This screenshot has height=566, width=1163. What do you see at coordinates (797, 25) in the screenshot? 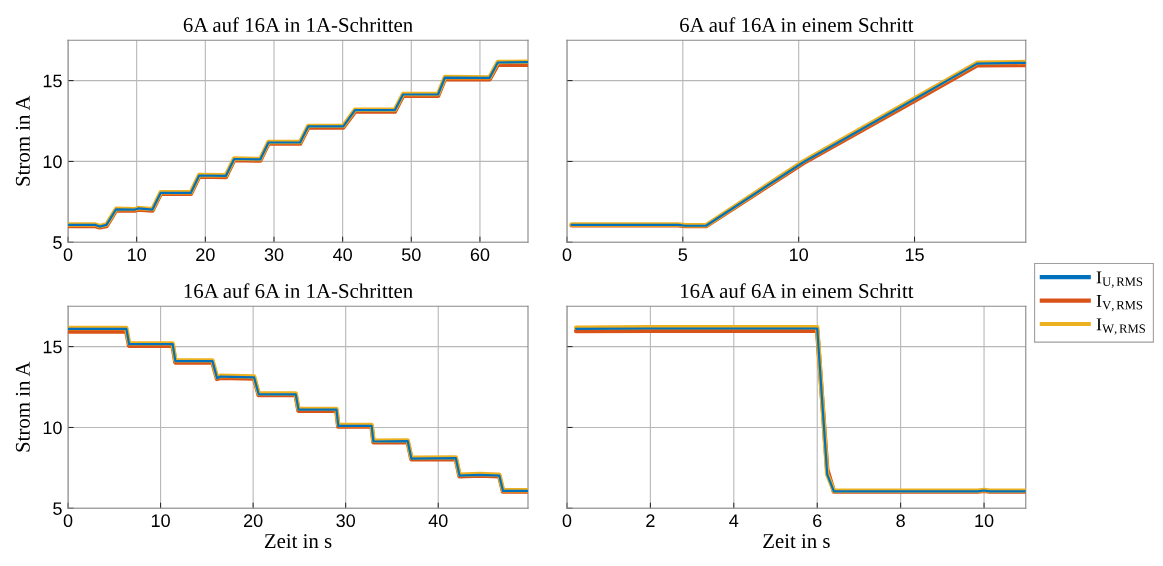
I see `chart-title: 6A auf 16A in einem Schritt` at bounding box center [797, 25].